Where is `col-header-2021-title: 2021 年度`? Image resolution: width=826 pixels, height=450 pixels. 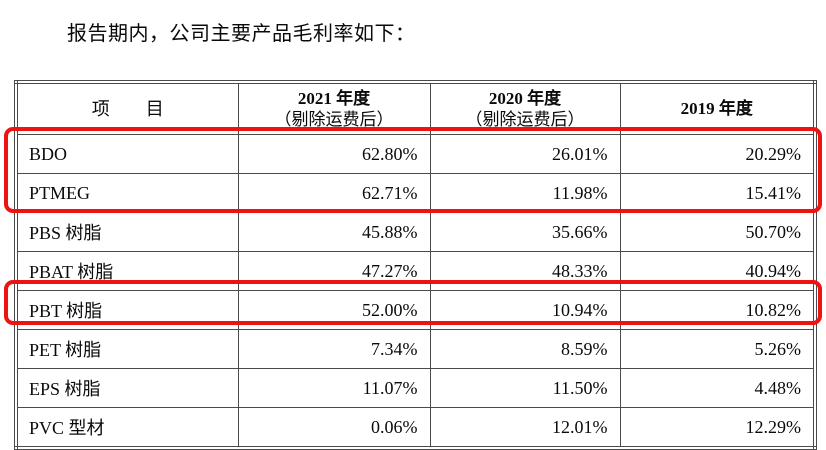 col-header-2021-title: 2021 年度 is located at coordinates (334, 98).